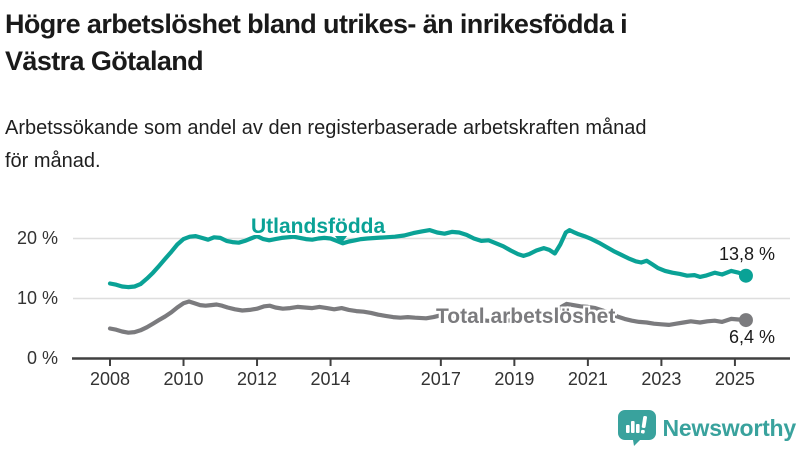  I want to click on x-tick-label: 2012, so click(257, 379).